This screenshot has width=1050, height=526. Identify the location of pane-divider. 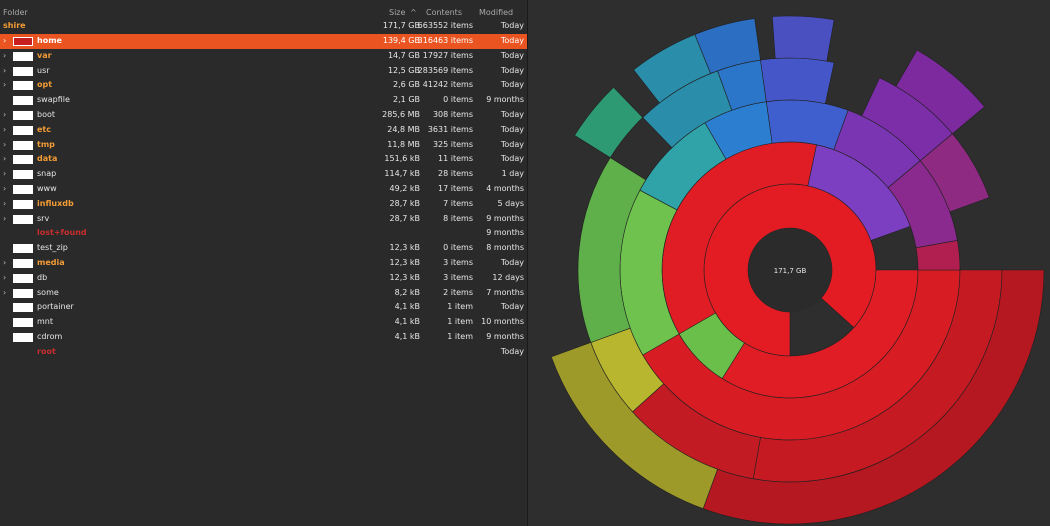
(527, 263).